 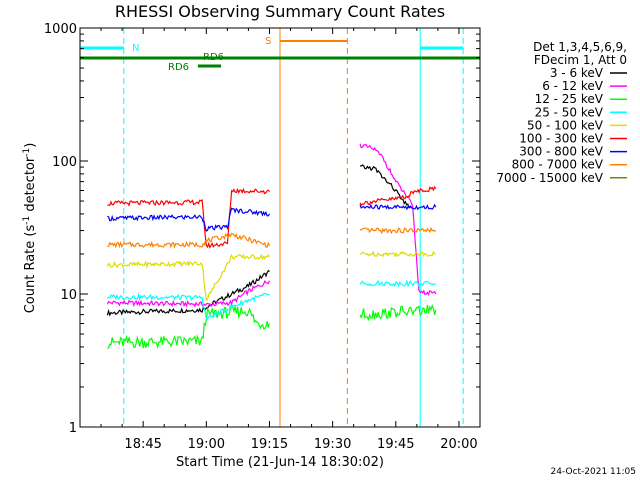 I want to click on legend-entry-label: 50 - 100 keV, so click(x=565, y=125).